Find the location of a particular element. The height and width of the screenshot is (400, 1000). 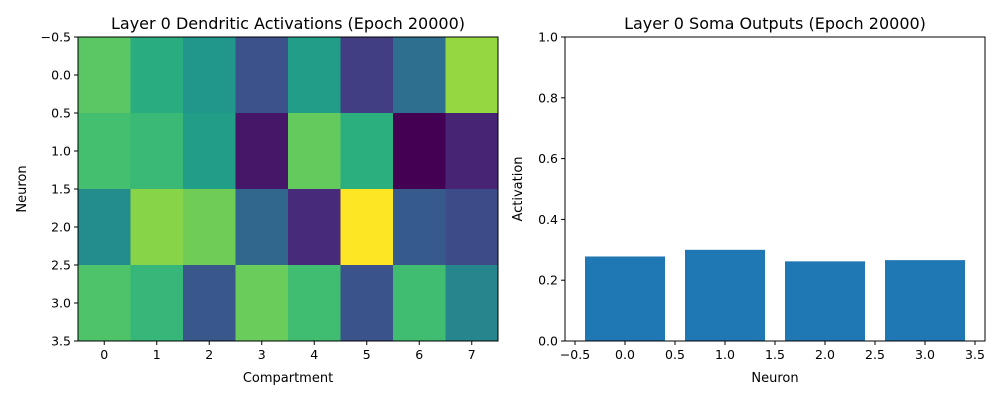

heatmap-x-tick-label: 5 is located at coordinates (367, 354).